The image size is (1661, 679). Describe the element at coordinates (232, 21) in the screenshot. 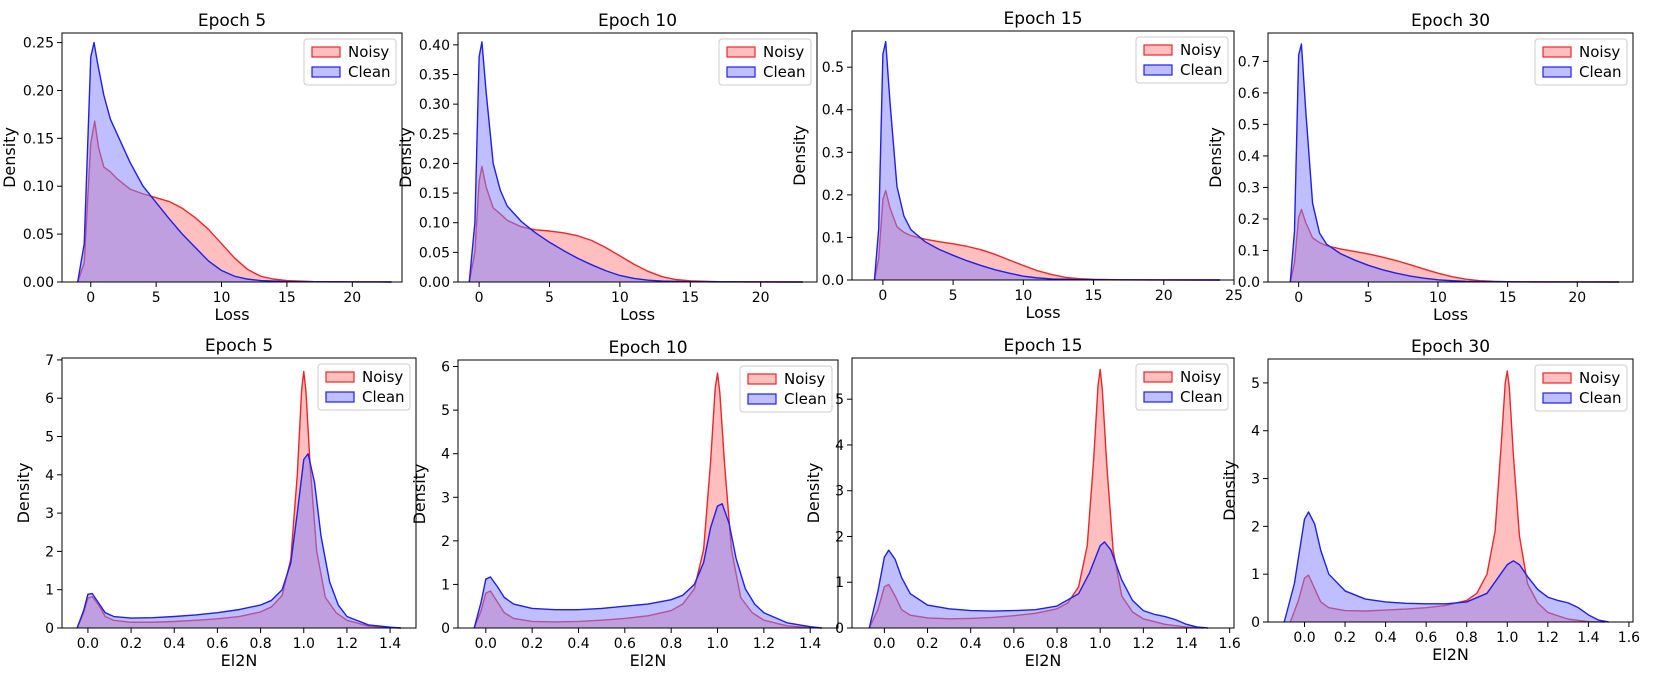

I see `chart-title: Epoch 5` at that location.